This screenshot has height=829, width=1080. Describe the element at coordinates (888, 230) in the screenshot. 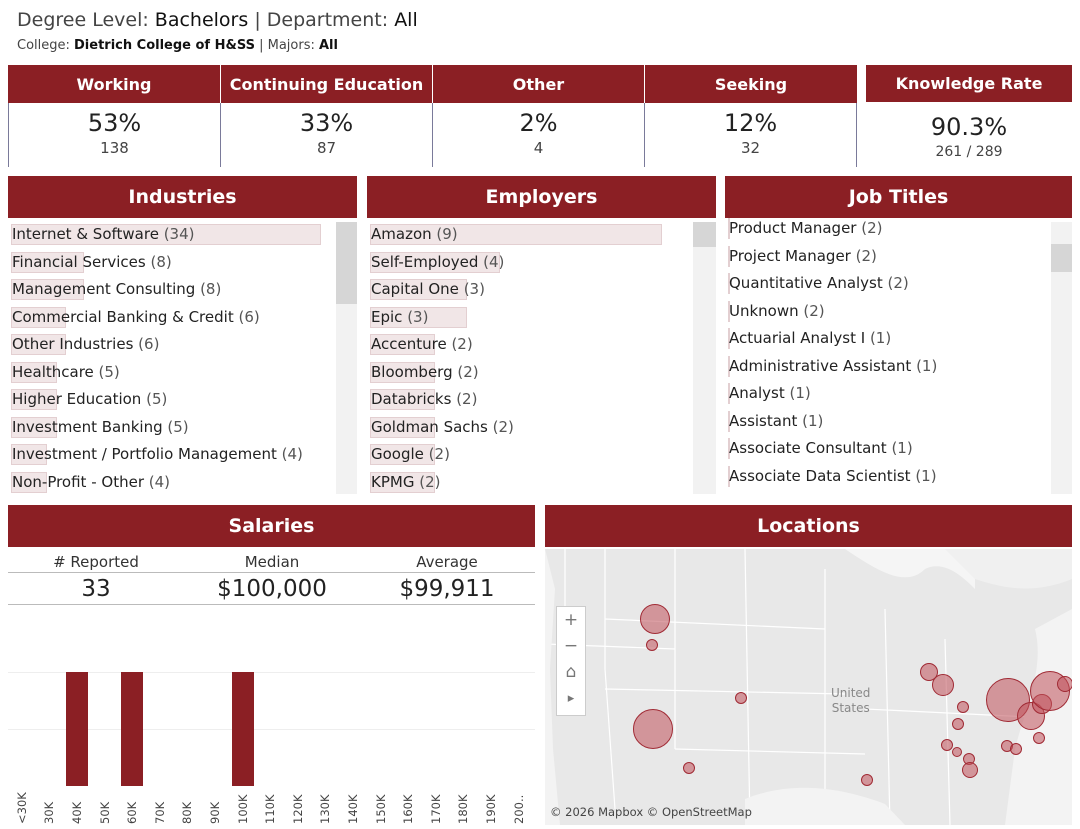

I see `job-title-row: Product Manager (2)` at that location.